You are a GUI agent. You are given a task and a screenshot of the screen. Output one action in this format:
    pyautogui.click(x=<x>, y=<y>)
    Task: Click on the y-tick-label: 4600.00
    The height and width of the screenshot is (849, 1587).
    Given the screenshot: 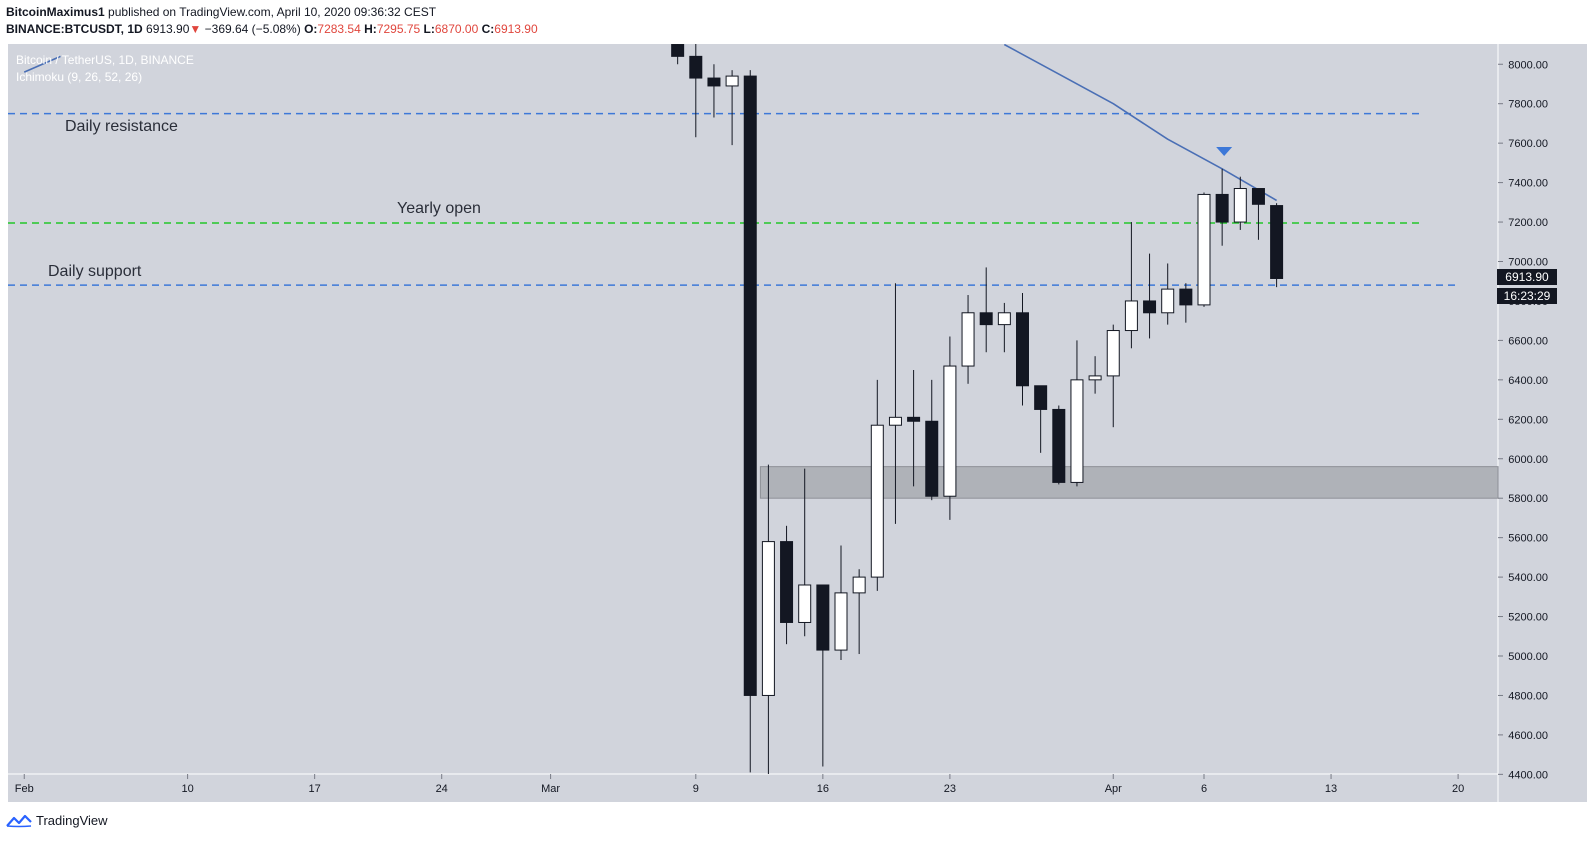 What is the action you would take?
    pyautogui.click(x=1528, y=736)
    